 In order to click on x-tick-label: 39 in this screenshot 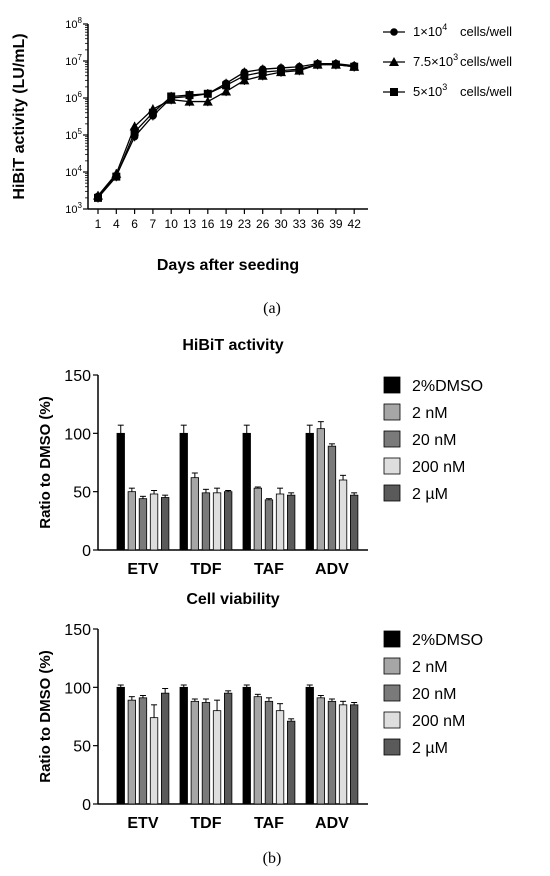, I will do `click(336, 224)`.